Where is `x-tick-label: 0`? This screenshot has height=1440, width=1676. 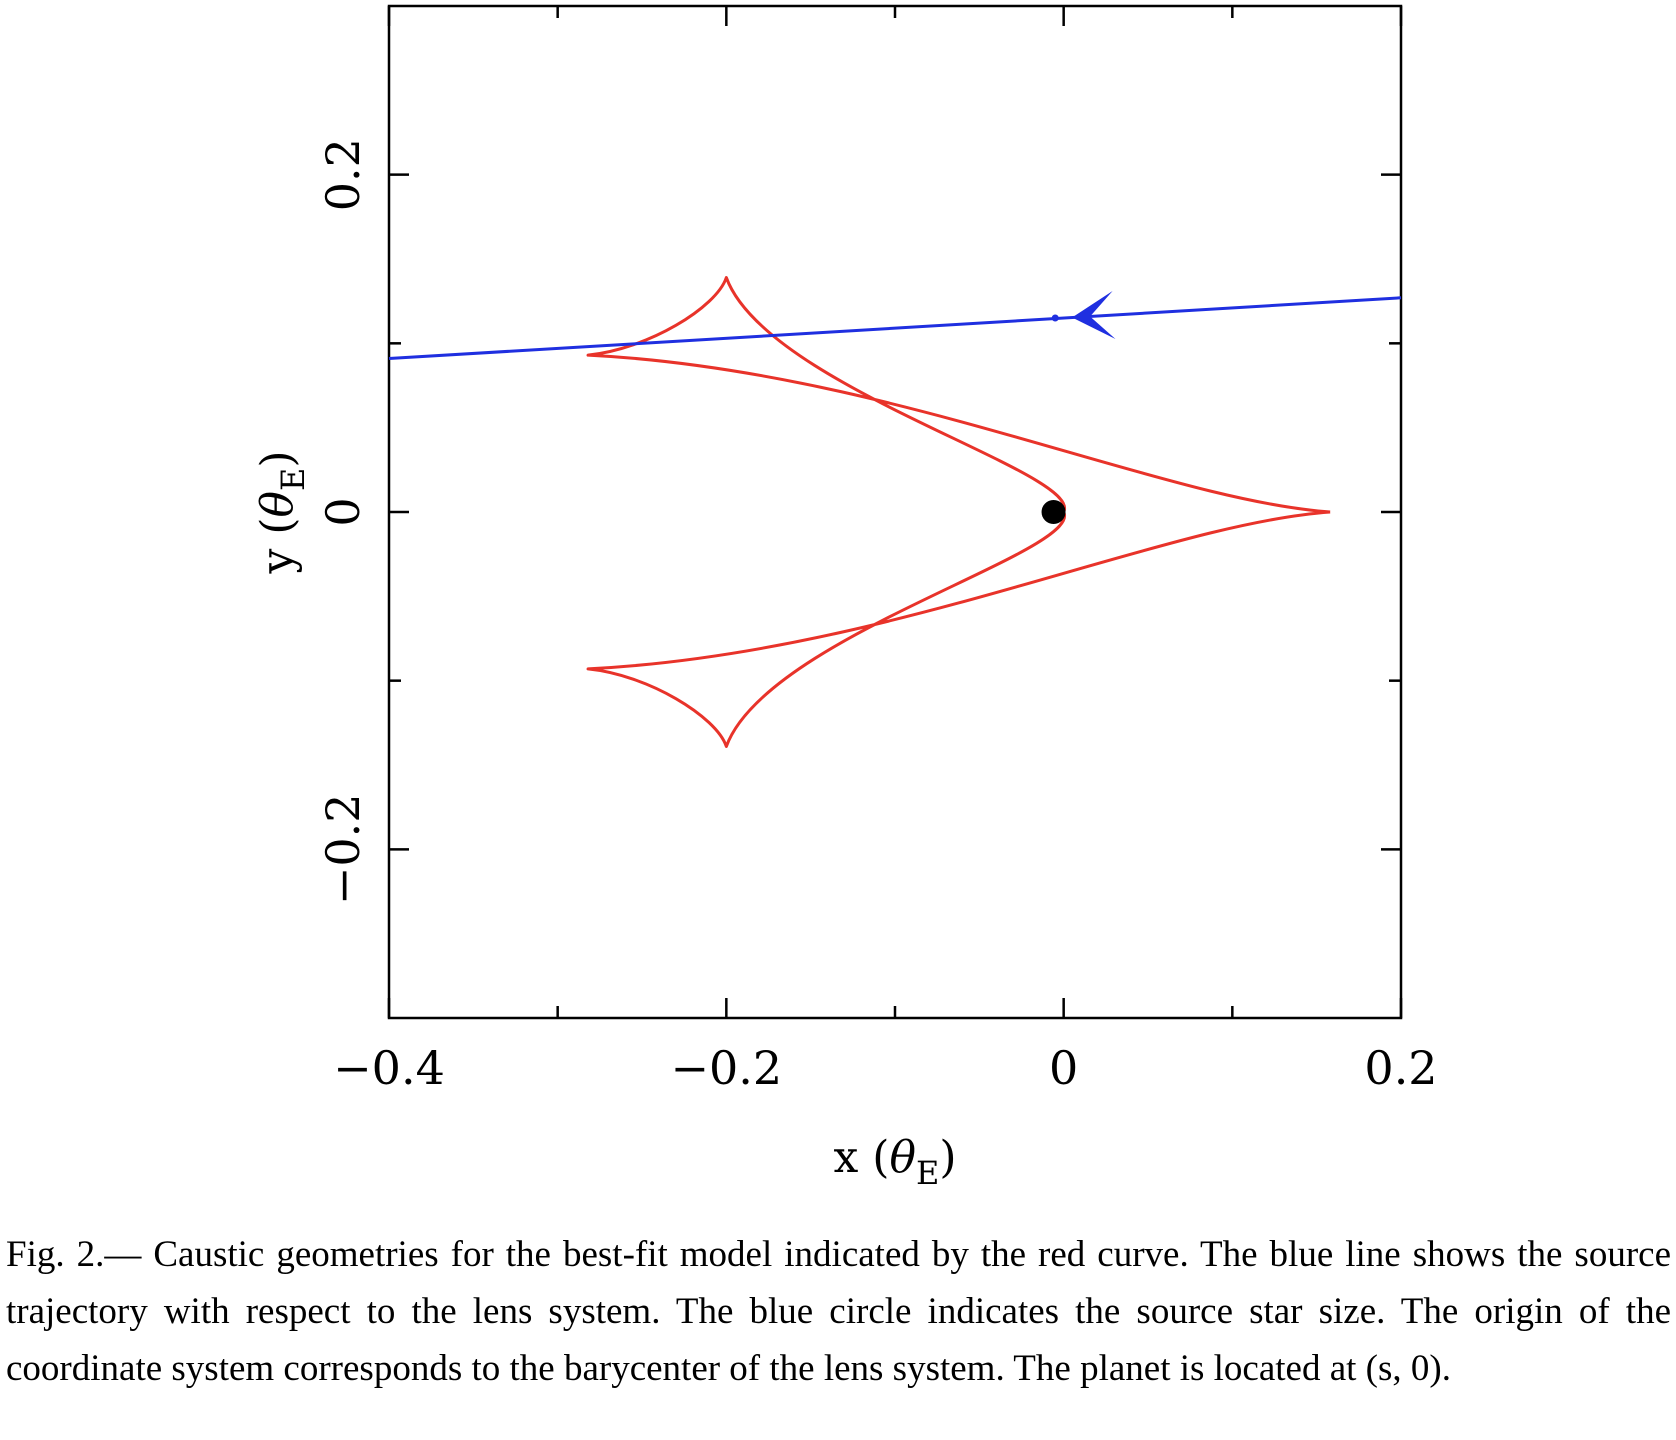 x-tick-label: 0 is located at coordinates (1063, 1068).